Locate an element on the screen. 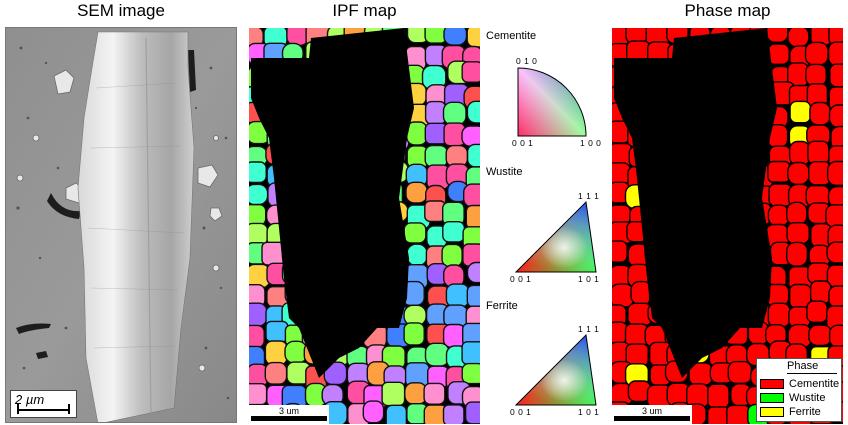  wustite-triangle-key is located at coordinates (555, 236).